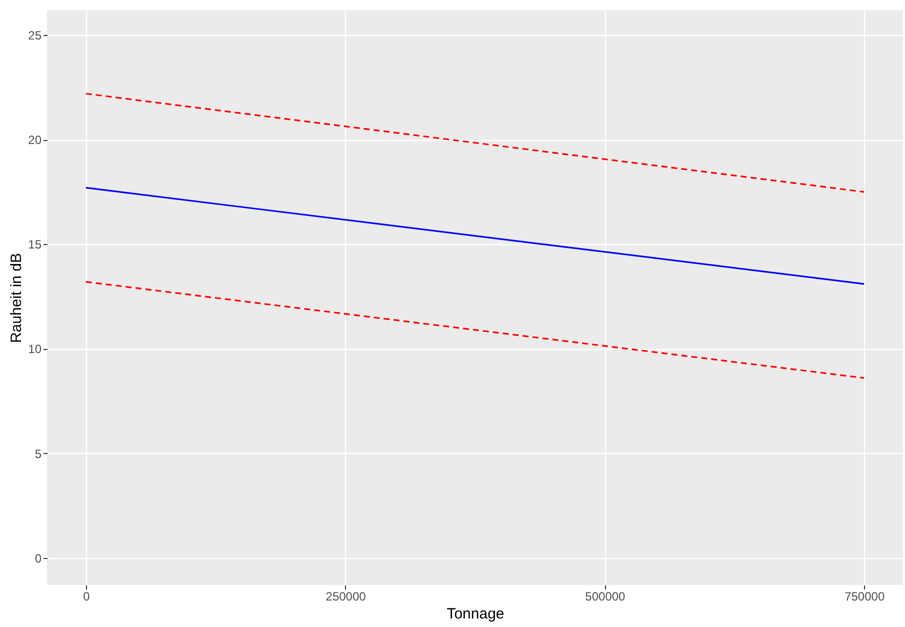 The image size is (905, 627). I want to click on x-tick-label: 750000, so click(864, 597).